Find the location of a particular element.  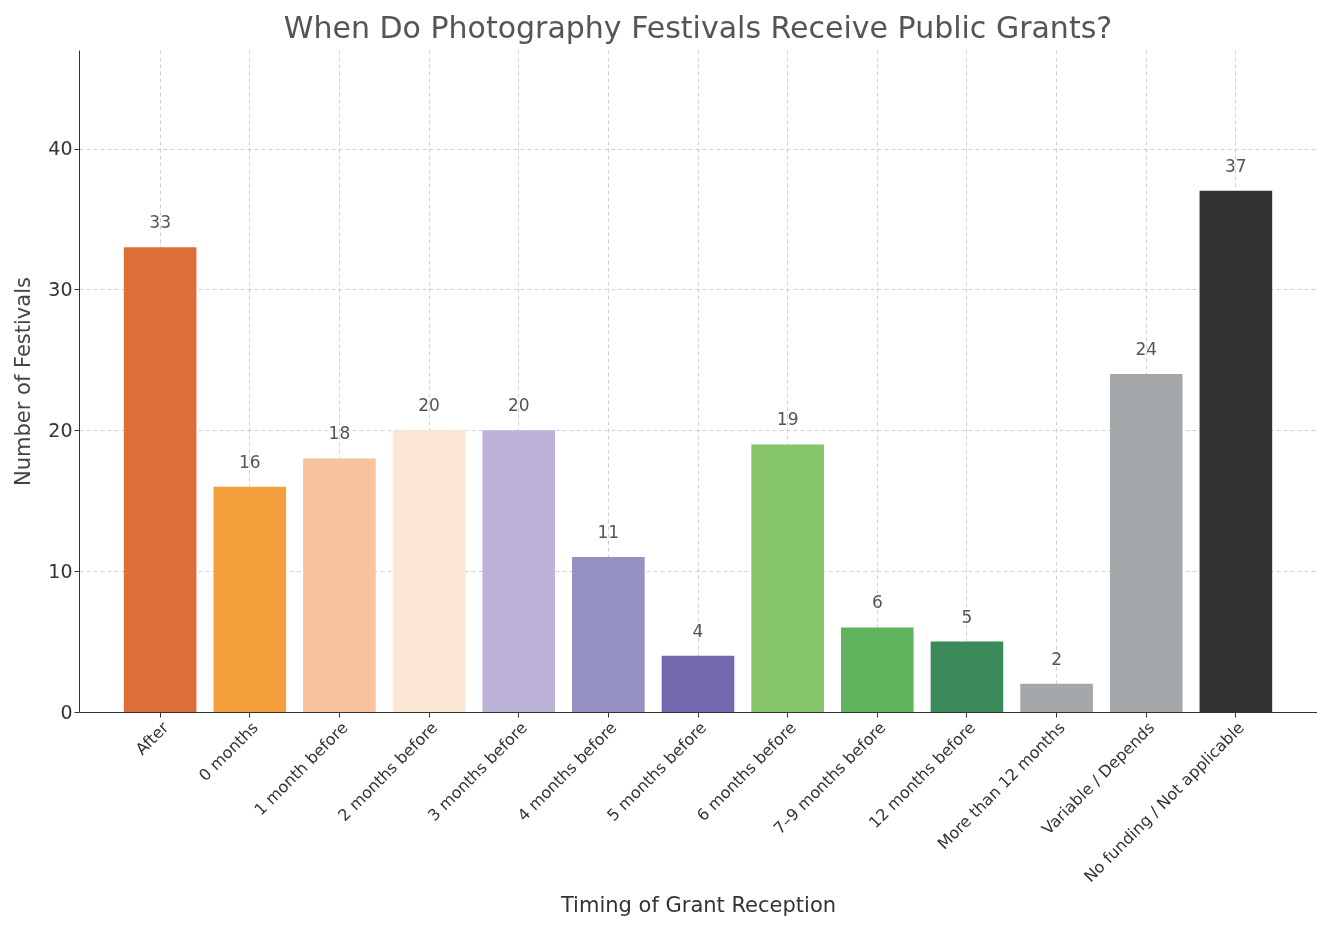

y-tick-label: 0 is located at coordinates (66, 711).